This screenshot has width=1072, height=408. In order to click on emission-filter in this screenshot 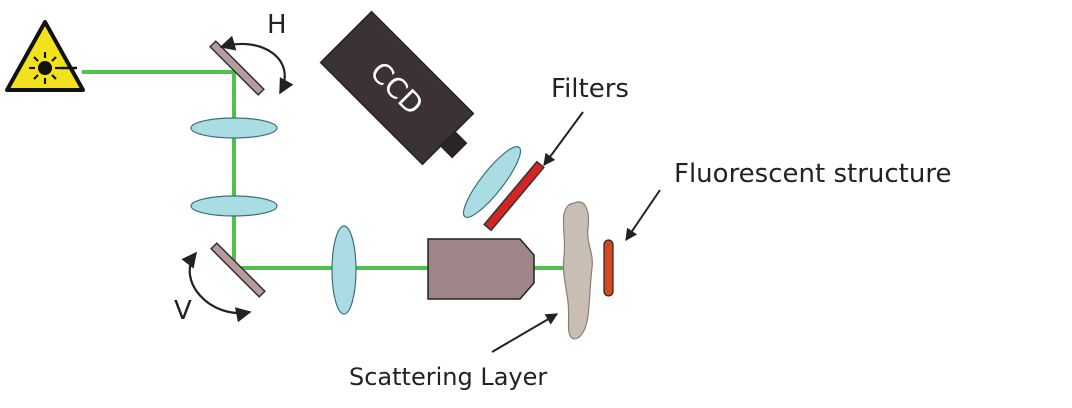, I will do `click(514, 196)`.